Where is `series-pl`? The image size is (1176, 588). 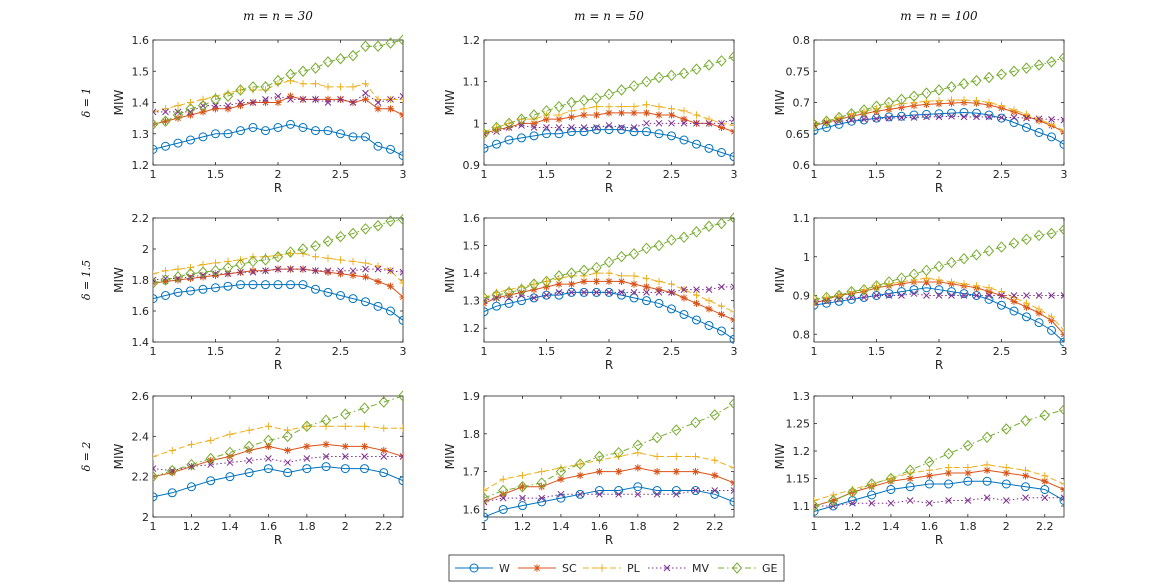
series-pl is located at coordinates (939, 115).